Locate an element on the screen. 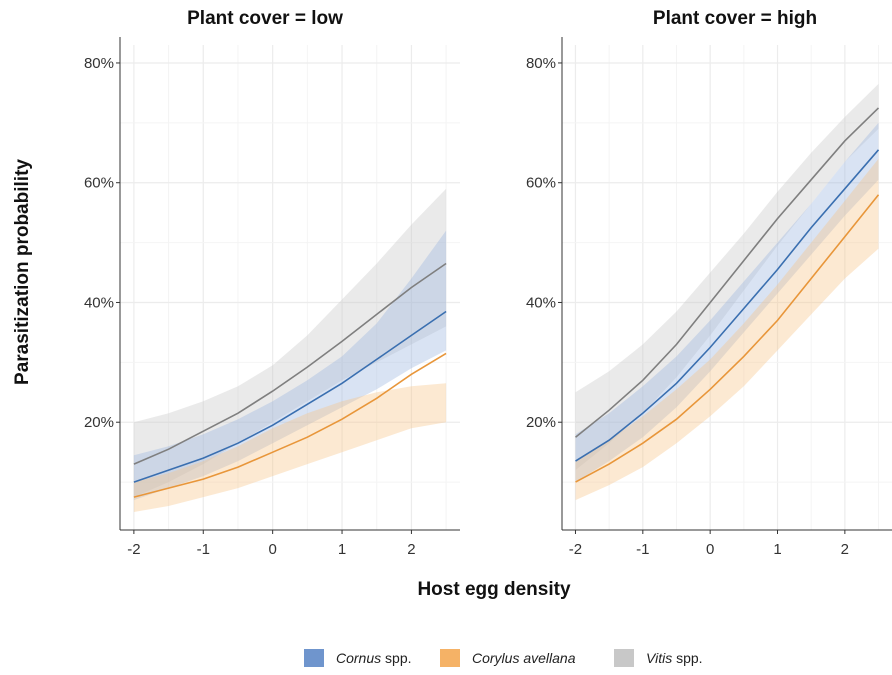  panel-title: Plant cover = low is located at coordinates (265, 18).